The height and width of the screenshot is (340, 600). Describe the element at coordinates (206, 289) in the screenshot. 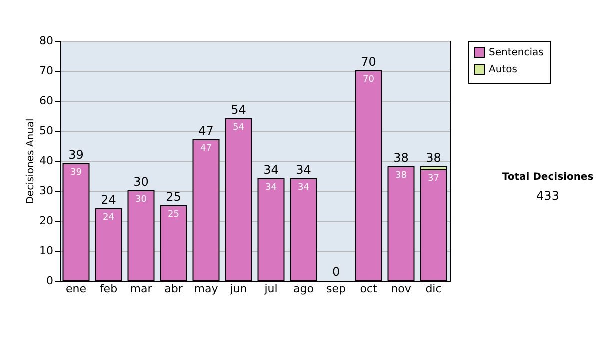

I see `x-tick-label: may` at that location.